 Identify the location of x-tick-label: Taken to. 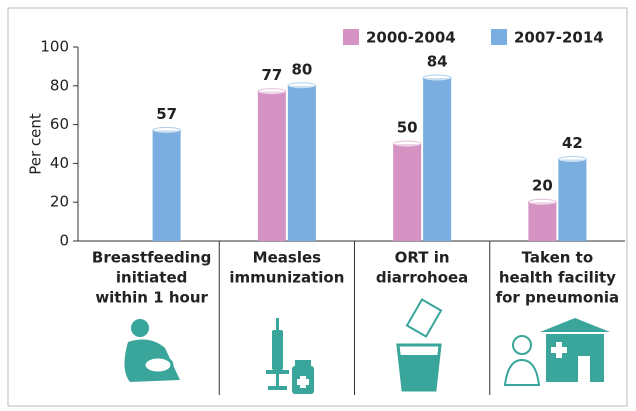
(558, 258).